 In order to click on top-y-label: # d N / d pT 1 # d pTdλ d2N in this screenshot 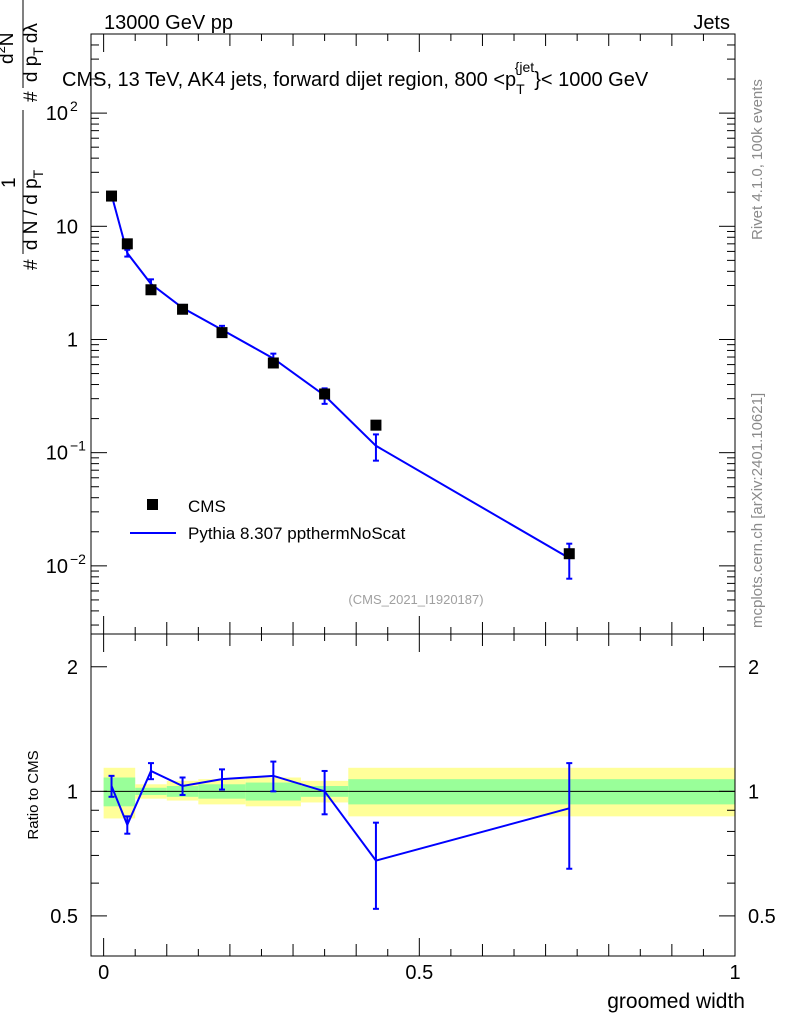, I will do `click(23, 135)`.